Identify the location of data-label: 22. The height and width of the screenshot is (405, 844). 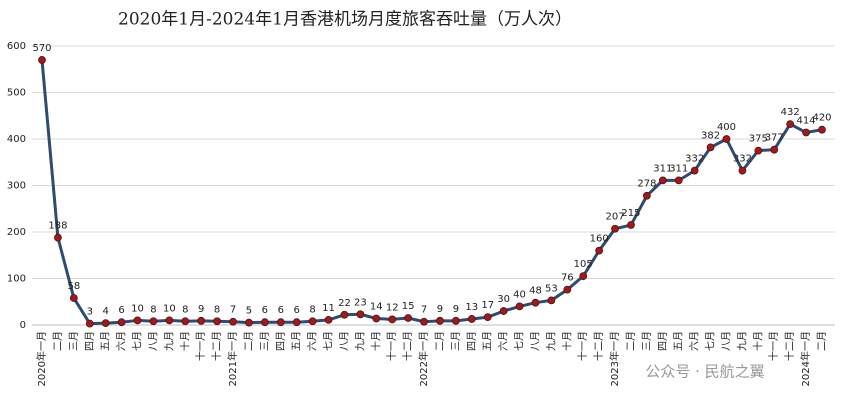
(344, 303).